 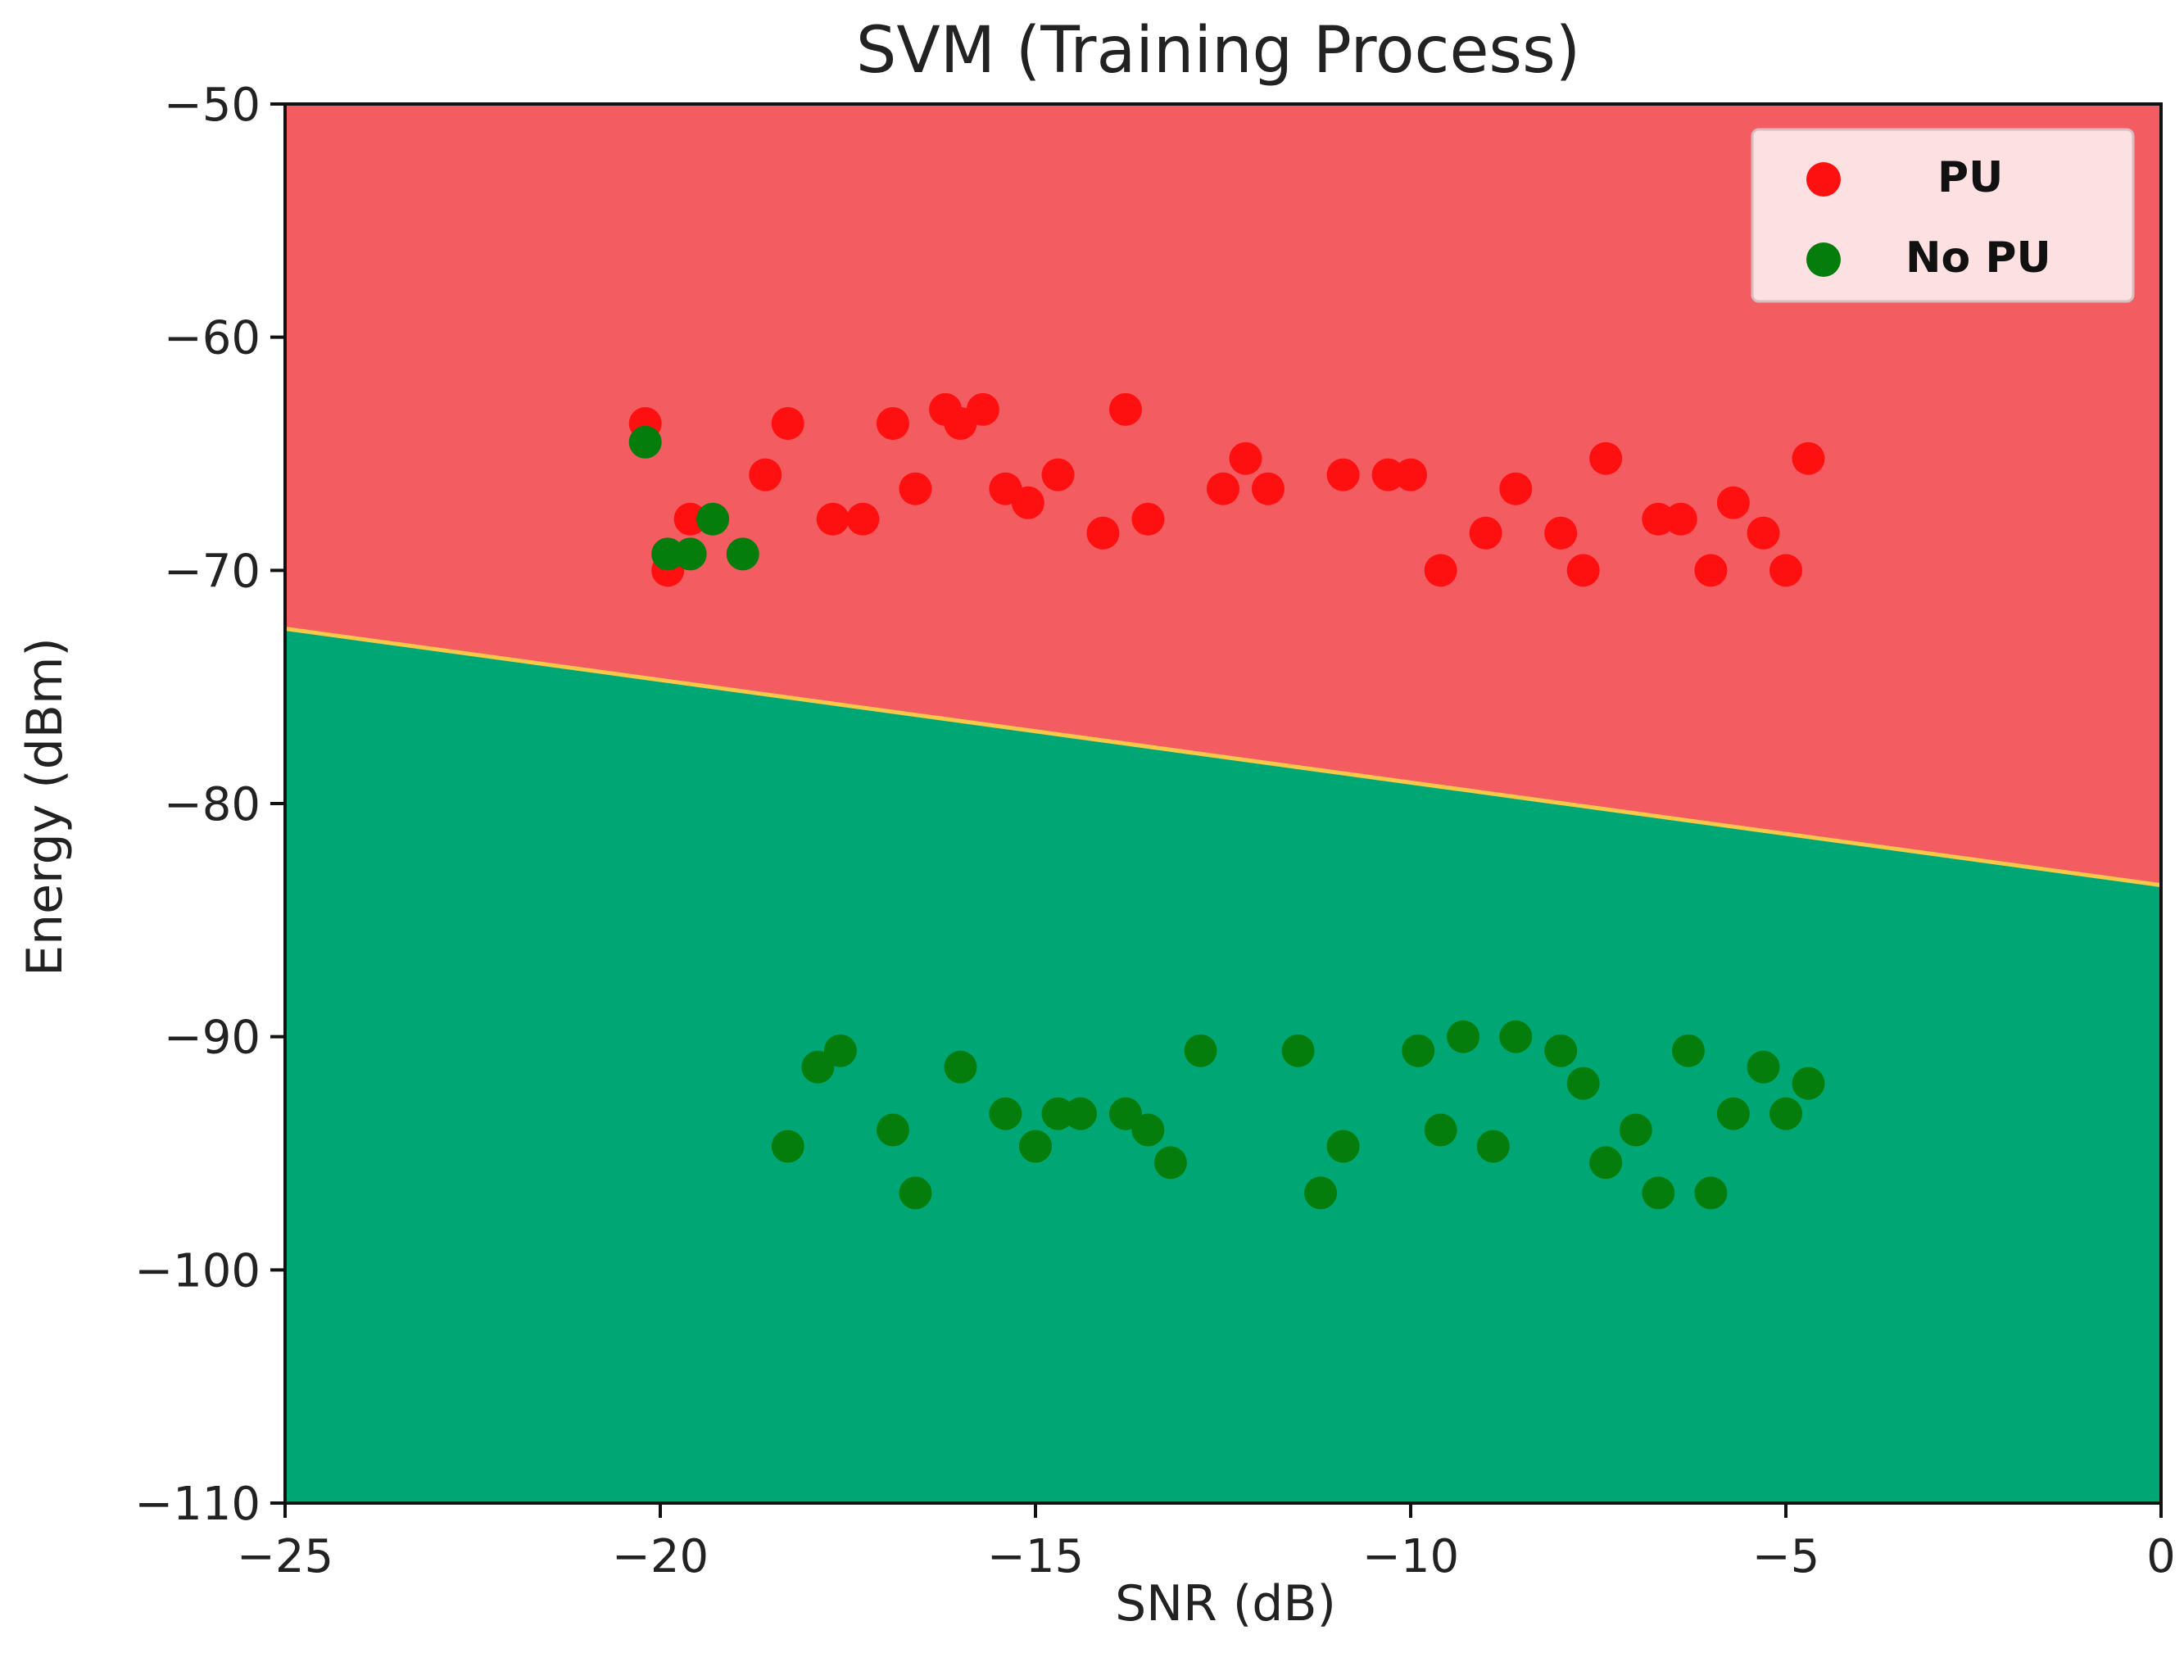 I want to click on y-tick-label-4: −90, so click(x=212, y=1038).